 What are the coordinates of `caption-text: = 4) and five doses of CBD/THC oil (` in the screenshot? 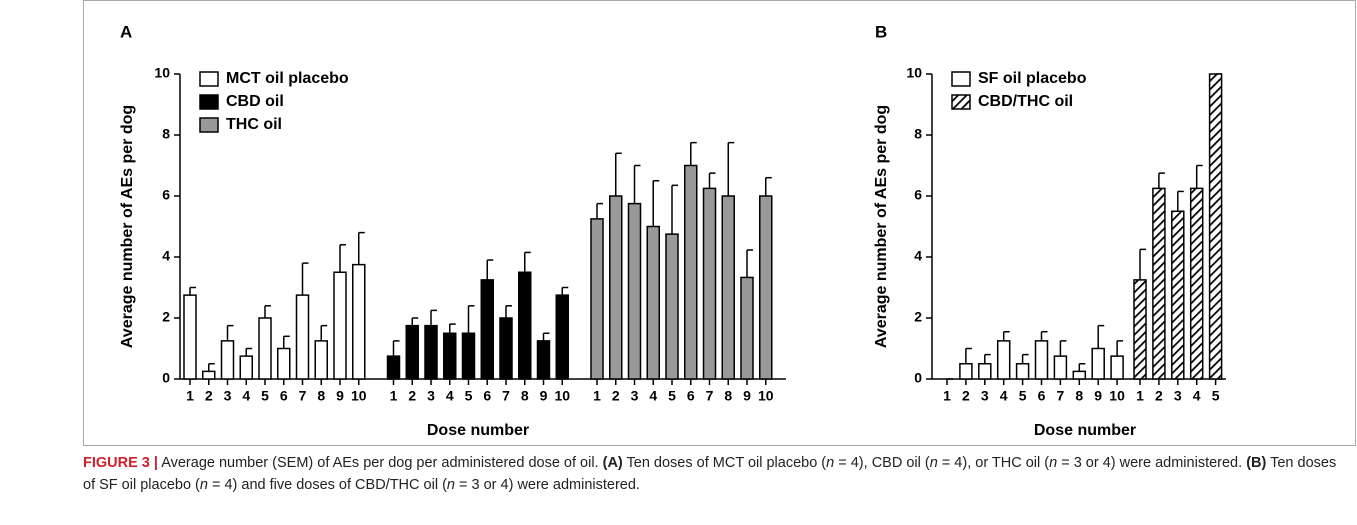 It's located at (327, 485).